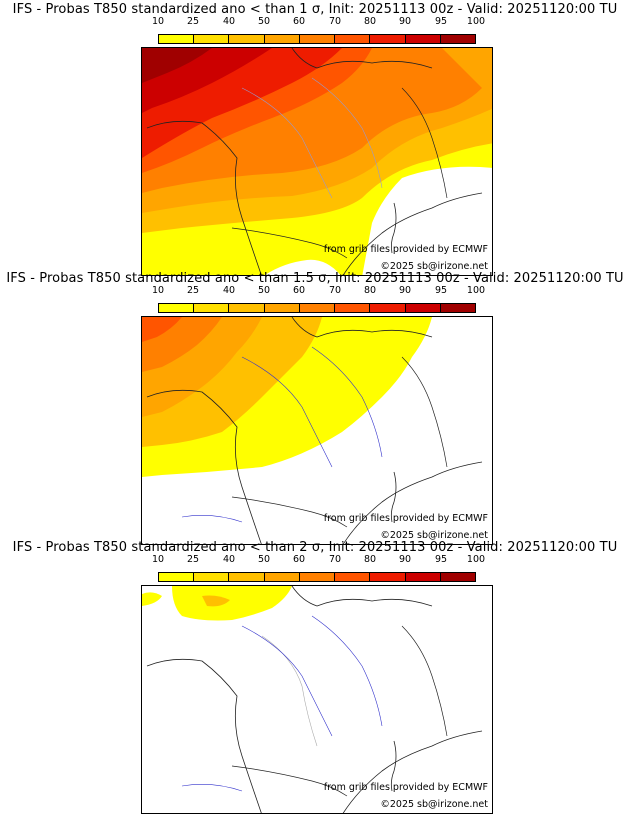  I want to click on gulf-of-lion, so click(303, 267).